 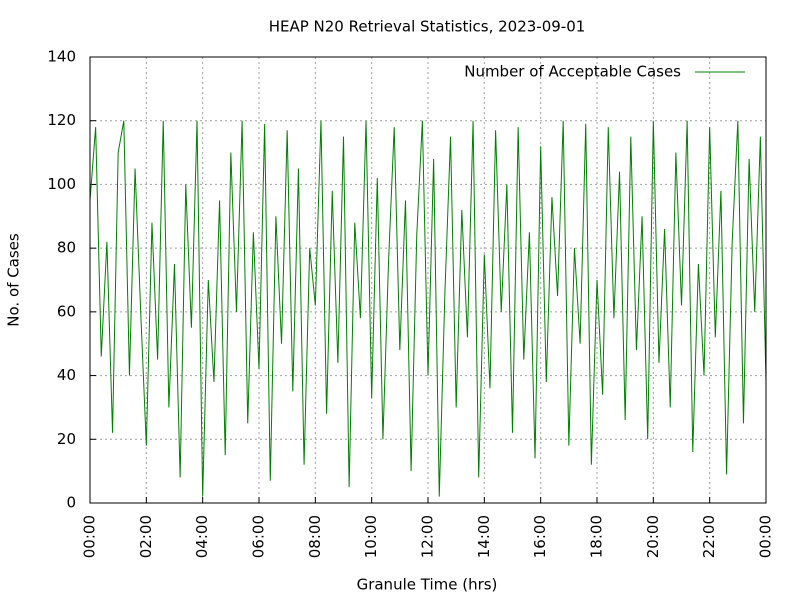 What do you see at coordinates (572, 72) in the screenshot?
I see `legend-label: Number of Acceptable Cases` at bounding box center [572, 72].